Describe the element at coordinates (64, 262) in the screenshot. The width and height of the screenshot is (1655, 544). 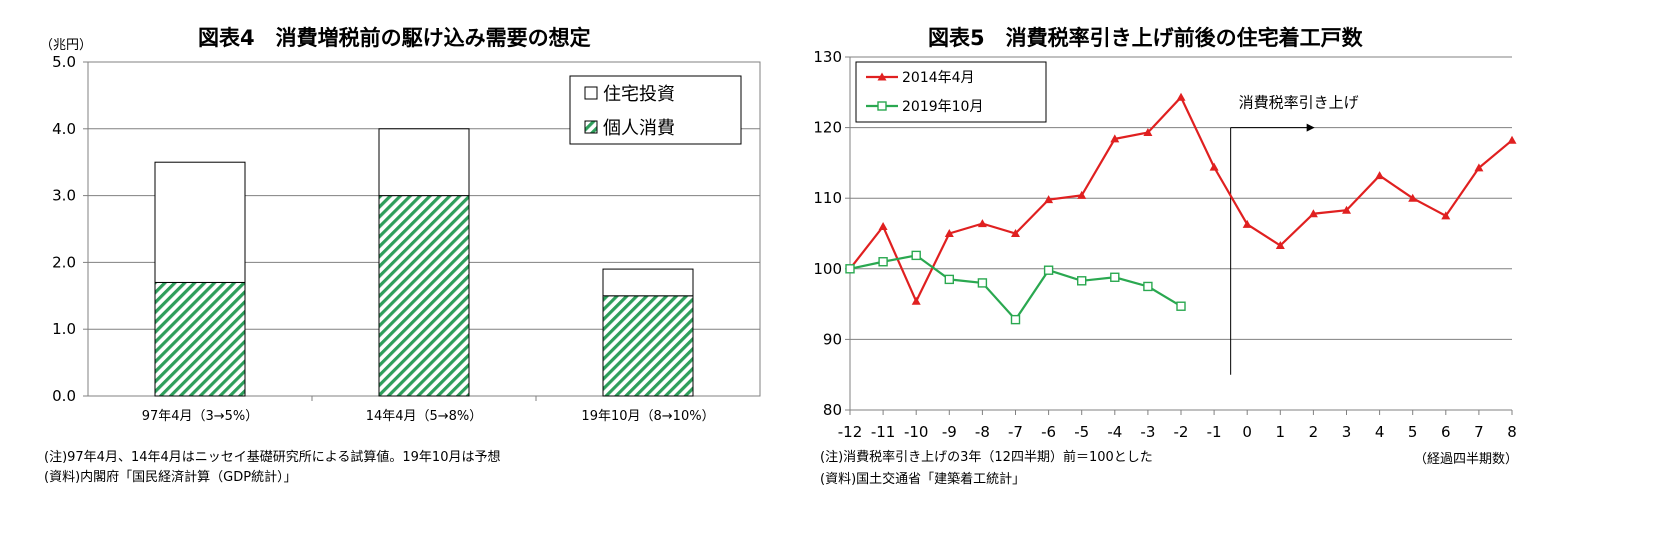
I see `y-tick-label: 2.0` at that location.